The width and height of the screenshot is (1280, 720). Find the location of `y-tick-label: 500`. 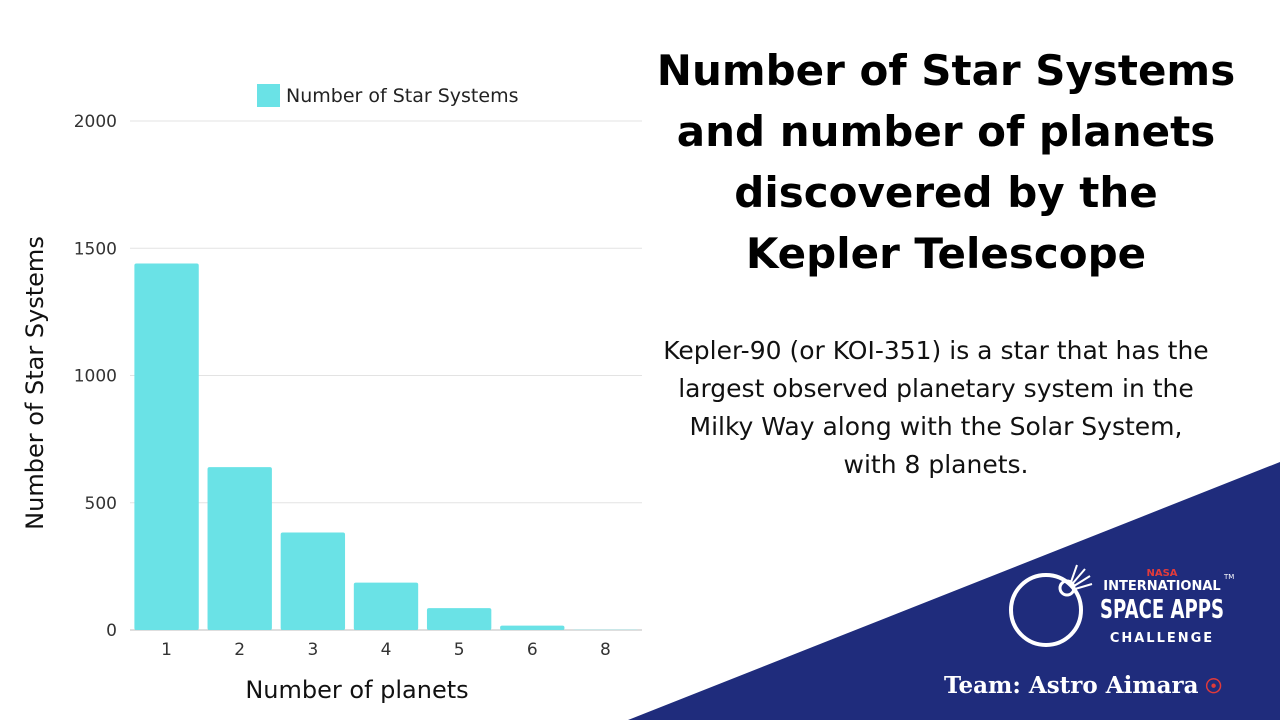

y-tick-label: 500 is located at coordinates (101, 504).